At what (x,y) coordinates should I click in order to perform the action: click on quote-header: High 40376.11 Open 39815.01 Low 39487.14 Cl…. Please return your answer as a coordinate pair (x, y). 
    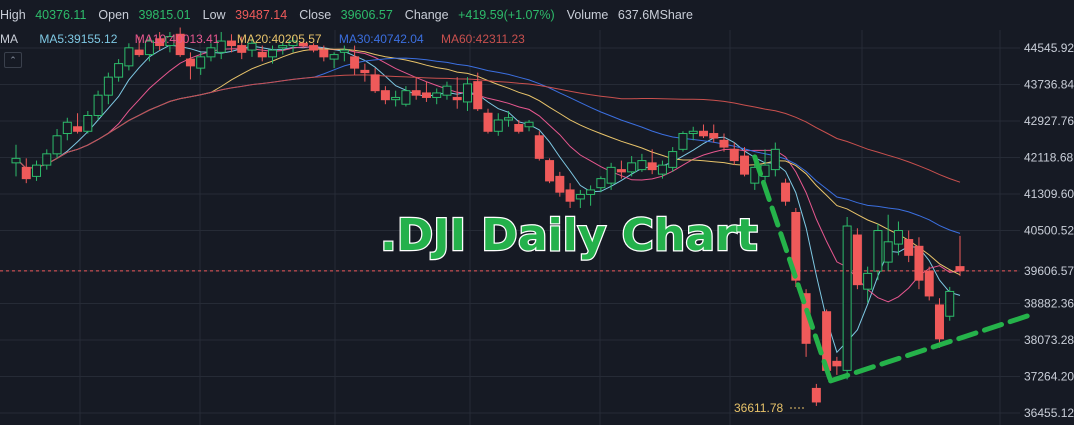
    Looking at the image, I should click on (537, 15).